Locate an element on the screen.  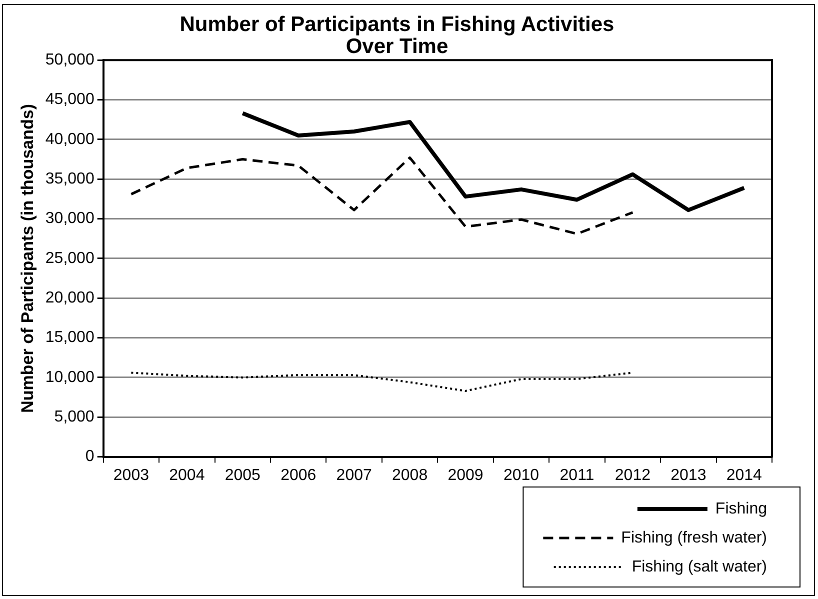
y-tick-label: 45,000 is located at coordinates (69, 99).